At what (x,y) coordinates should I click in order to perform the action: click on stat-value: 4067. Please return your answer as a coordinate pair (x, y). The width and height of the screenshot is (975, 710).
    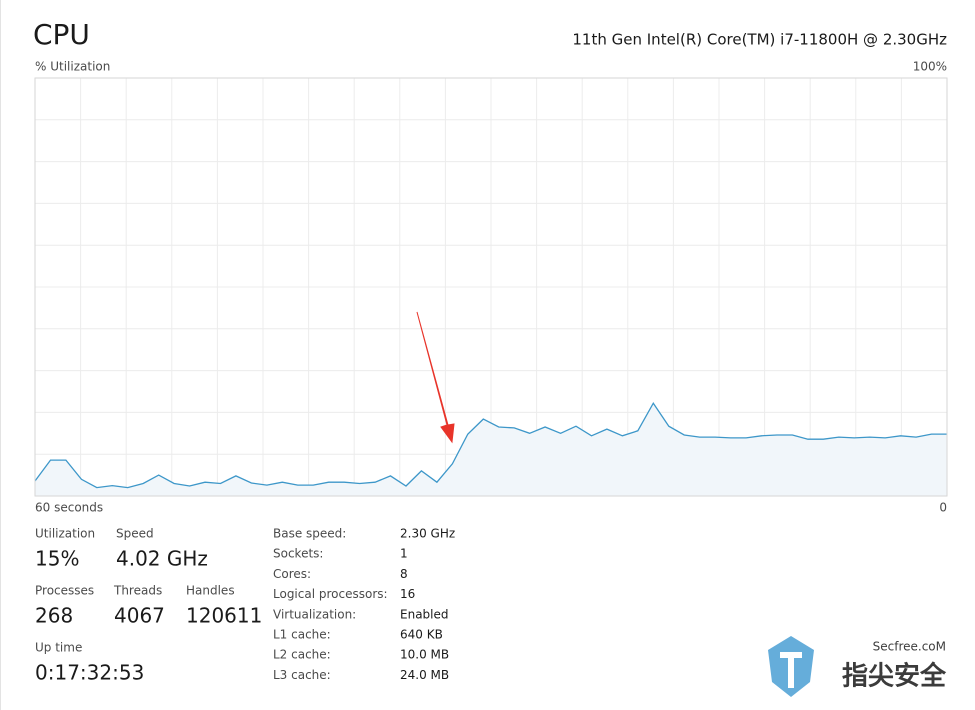
    Looking at the image, I should click on (139, 616).